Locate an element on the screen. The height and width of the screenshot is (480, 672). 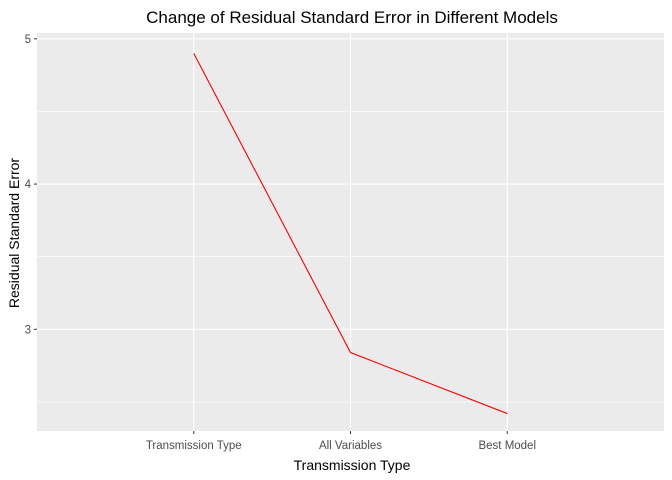
y-axis-ticks: 3 4 5 is located at coordinates (31, 185).